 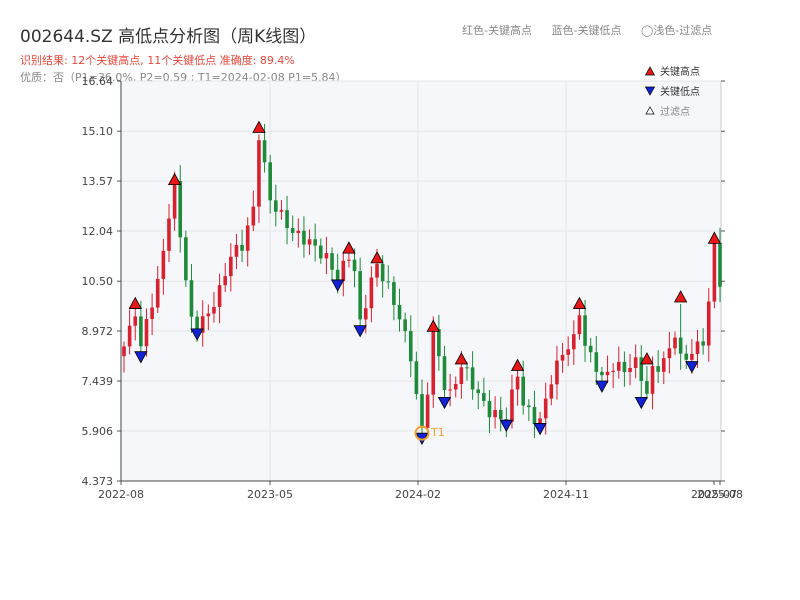 What do you see at coordinates (98, 81) in the screenshot?
I see `y-tick-label: 16.64` at bounding box center [98, 81].